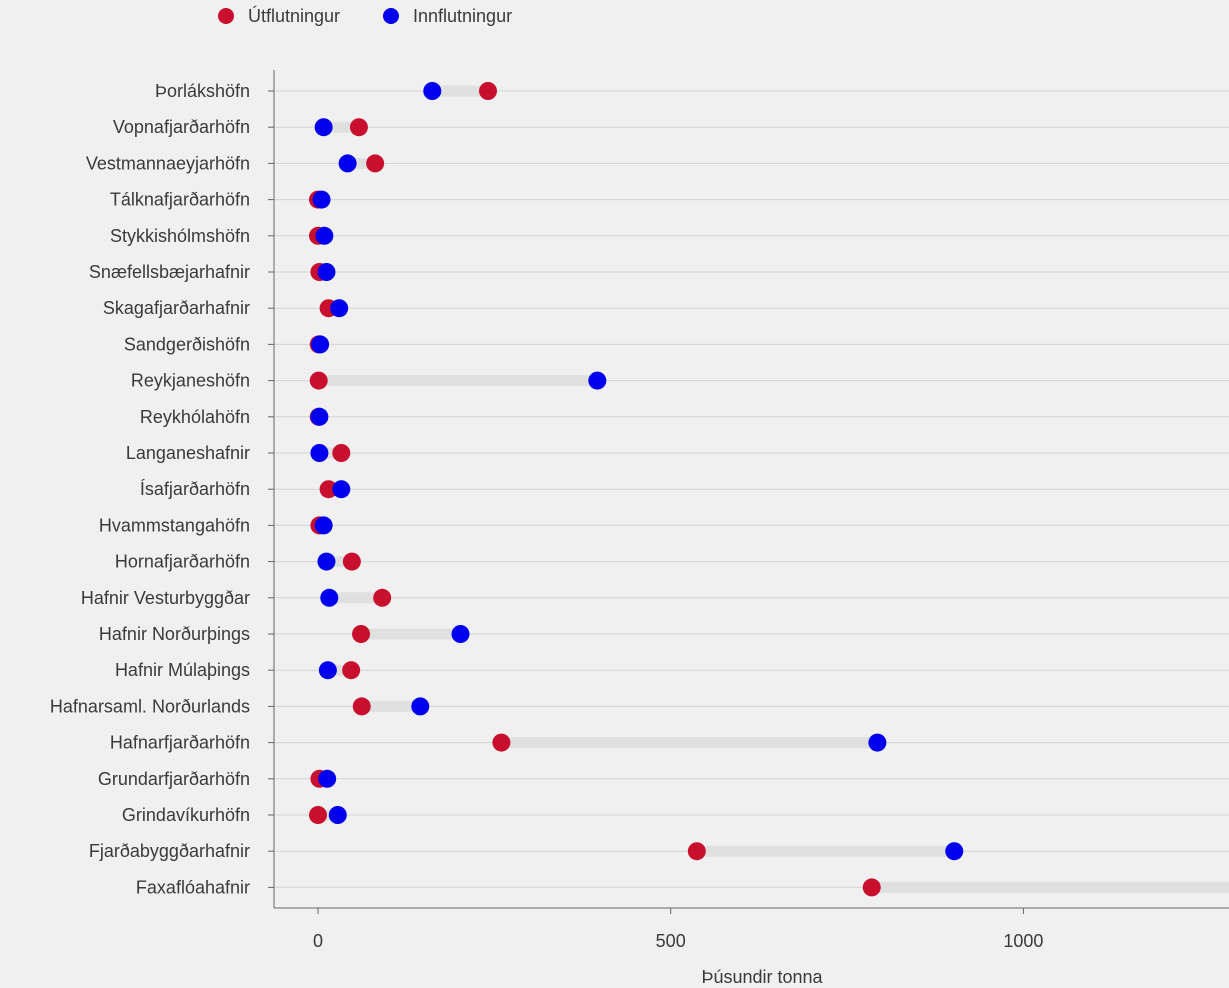 The width and height of the screenshot is (1229, 988). I want to click on category-label: Skagafjarðarhafnir, so click(176, 308).